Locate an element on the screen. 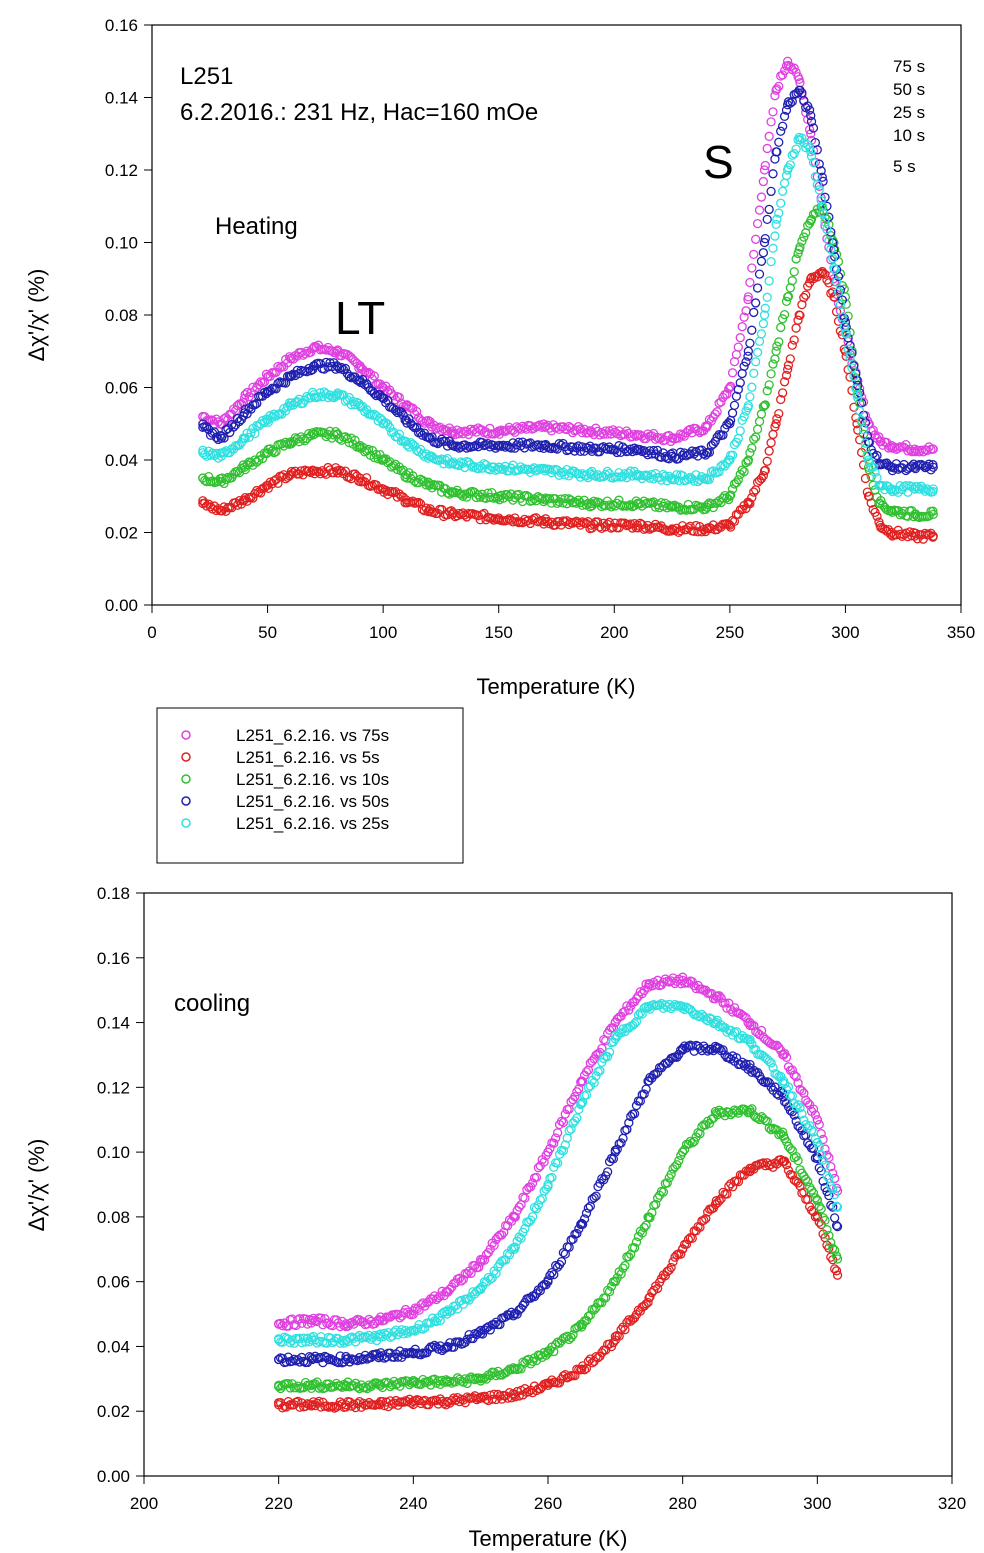  x-tick-label: 150 is located at coordinates (499, 632).